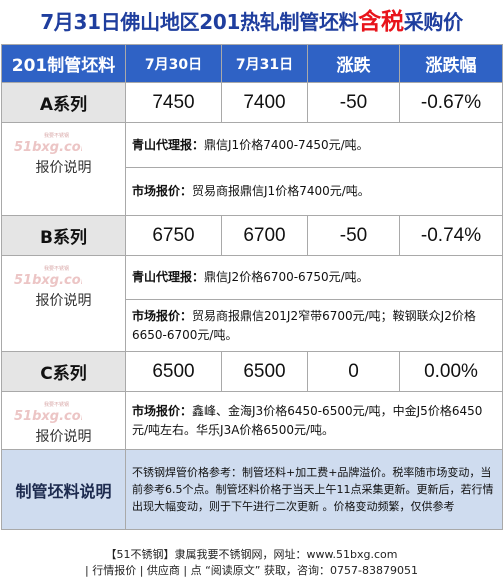  I want to click on detail-row: 市场报价：贸易商报鼎信J1价格7400元/吨。, so click(252, 191).